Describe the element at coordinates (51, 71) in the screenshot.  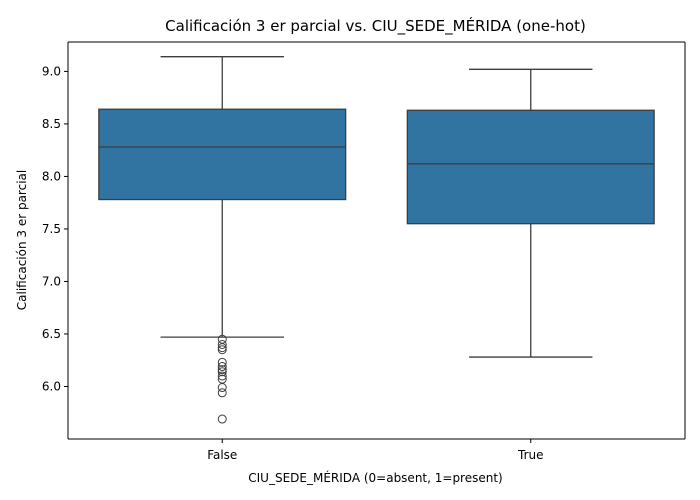
I see `y-tick-label: 9.0` at that location.